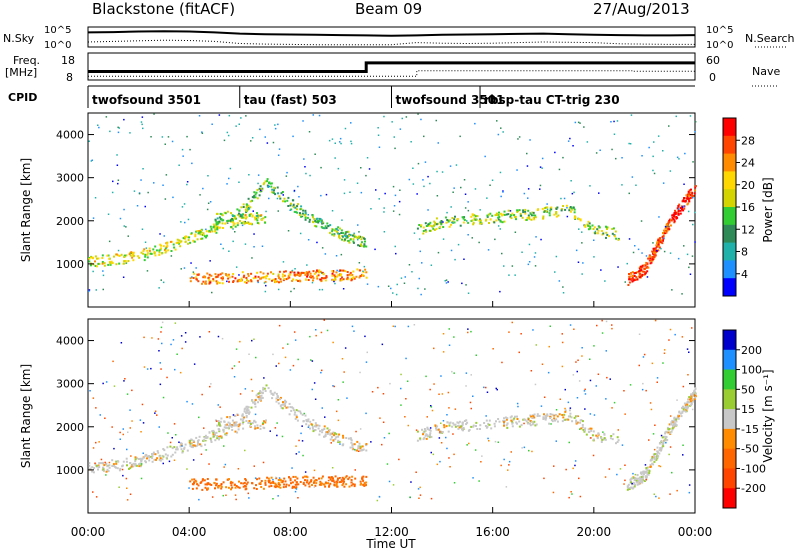 The width and height of the screenshot is (800, 554). I want to click on colorbar-tick-label: 28, so click(748, 140).